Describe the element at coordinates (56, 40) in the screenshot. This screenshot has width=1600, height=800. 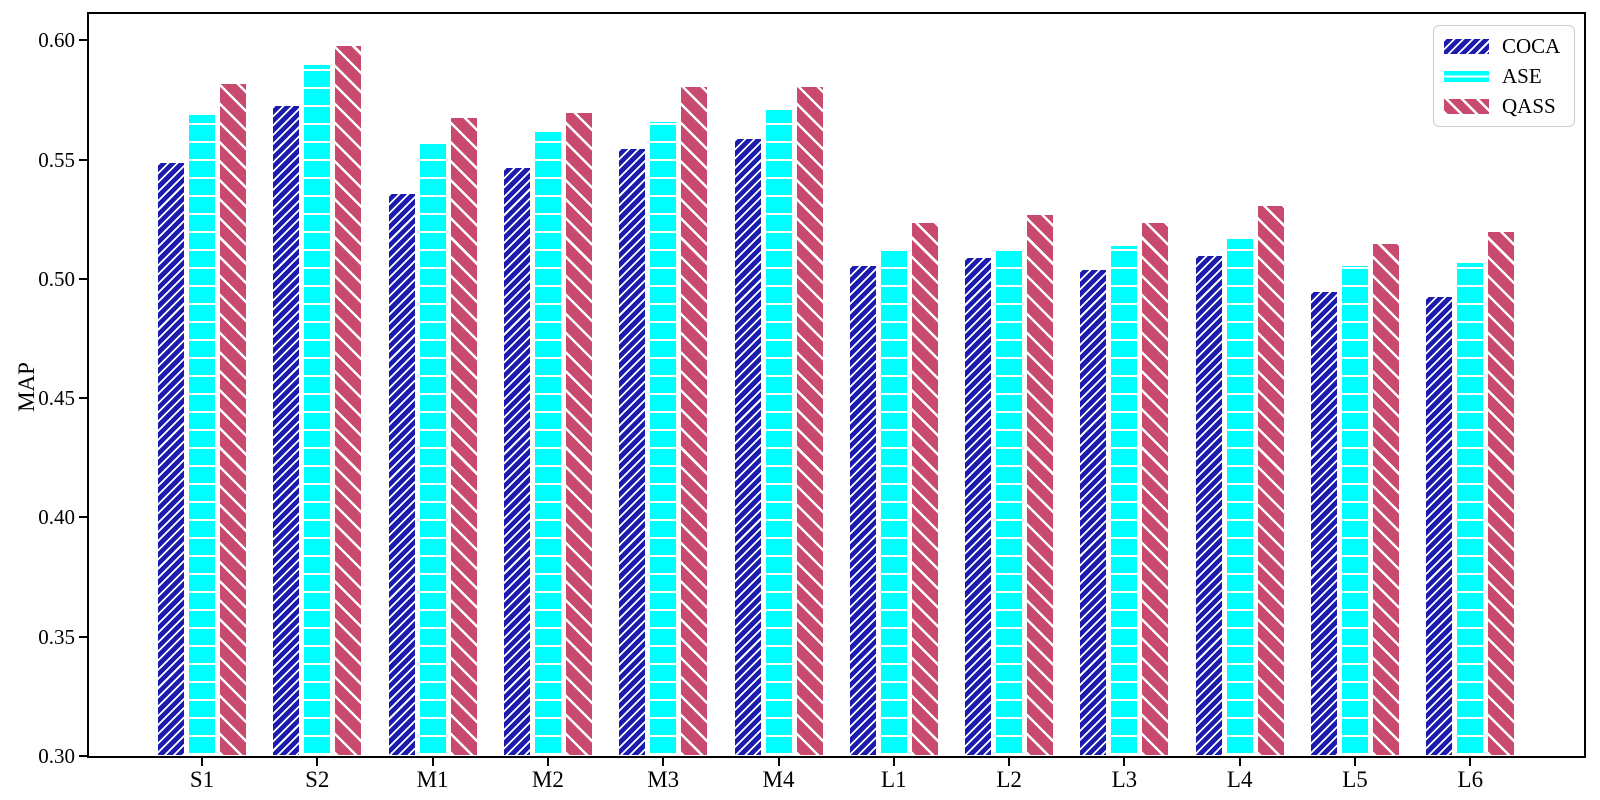
I see `y-tick-label: 0.60` at that location.